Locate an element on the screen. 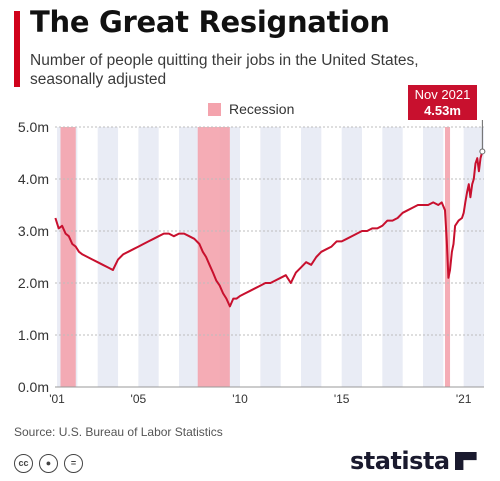 This screenshot has height=481, width=500. title-accent-bar is located at coordinates (17, 49).